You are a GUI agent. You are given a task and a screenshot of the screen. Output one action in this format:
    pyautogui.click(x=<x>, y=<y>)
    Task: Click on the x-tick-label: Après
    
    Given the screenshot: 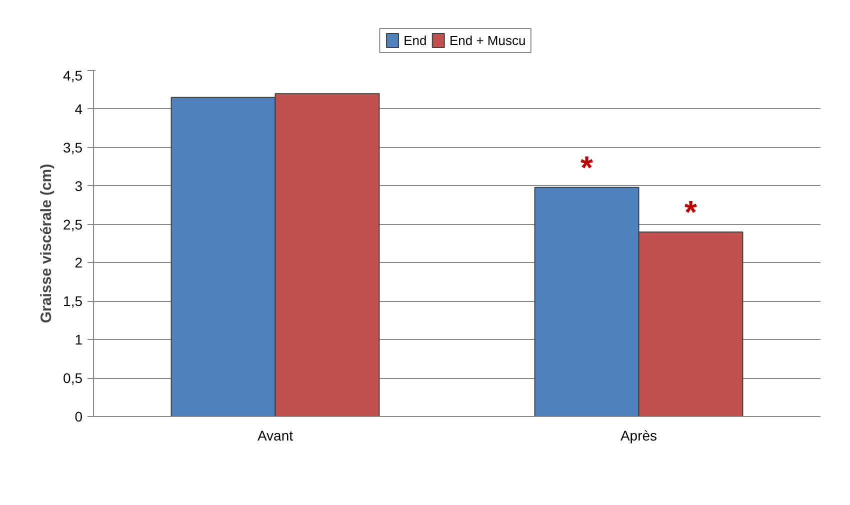 What is the action you would take?
    pyautogui.click(x=639, y=436)
    